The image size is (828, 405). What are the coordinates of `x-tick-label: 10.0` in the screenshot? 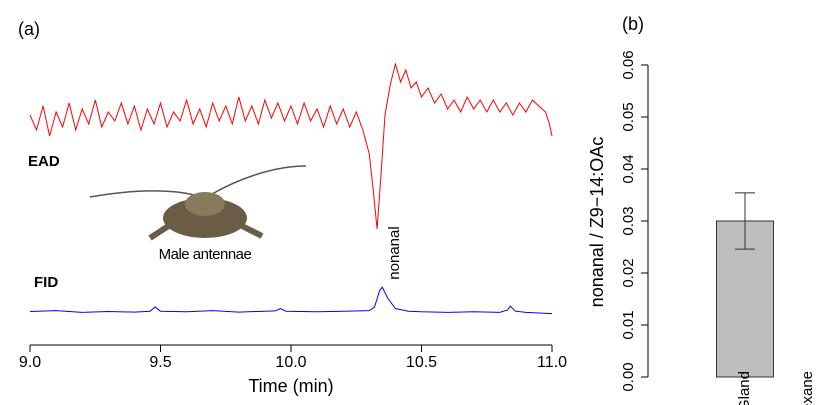 It's located at (290, 362).